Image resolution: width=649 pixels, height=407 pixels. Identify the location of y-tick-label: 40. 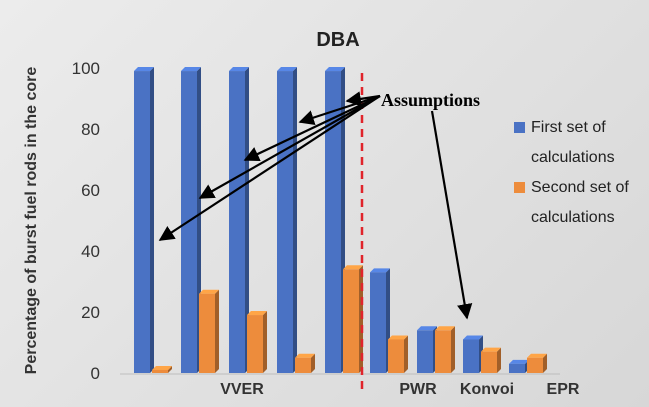
(90, 251).